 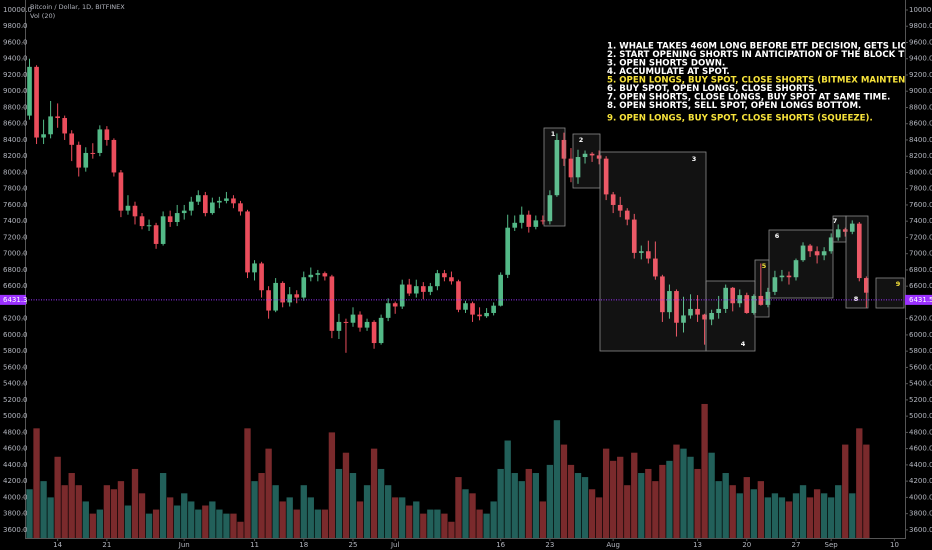 I want to click on y-tick-label-right: 7000.0, so click(x=920, y=254).